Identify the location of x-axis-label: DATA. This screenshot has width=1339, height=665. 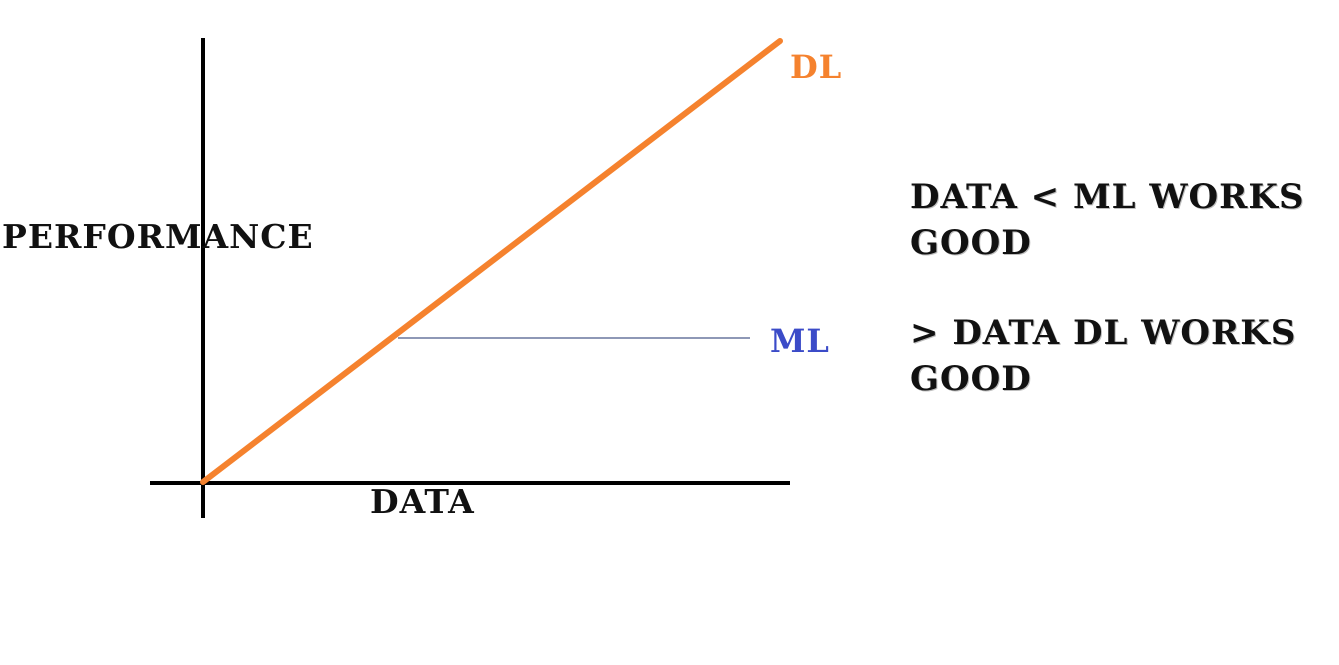
(422, 501).